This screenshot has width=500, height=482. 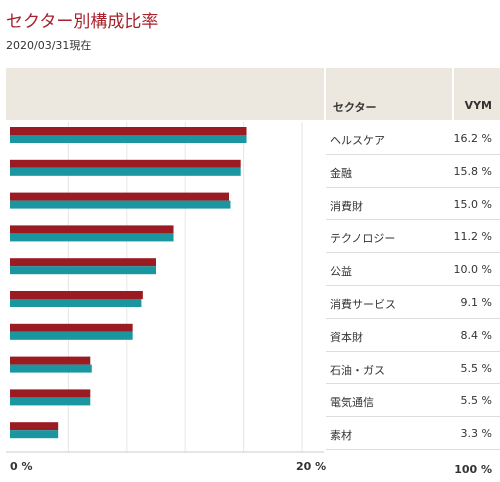 What do you see at coordinates (478, 105) in the screenshot?
I see `fund-column-header: VYM` at bounding box center [478, 105].